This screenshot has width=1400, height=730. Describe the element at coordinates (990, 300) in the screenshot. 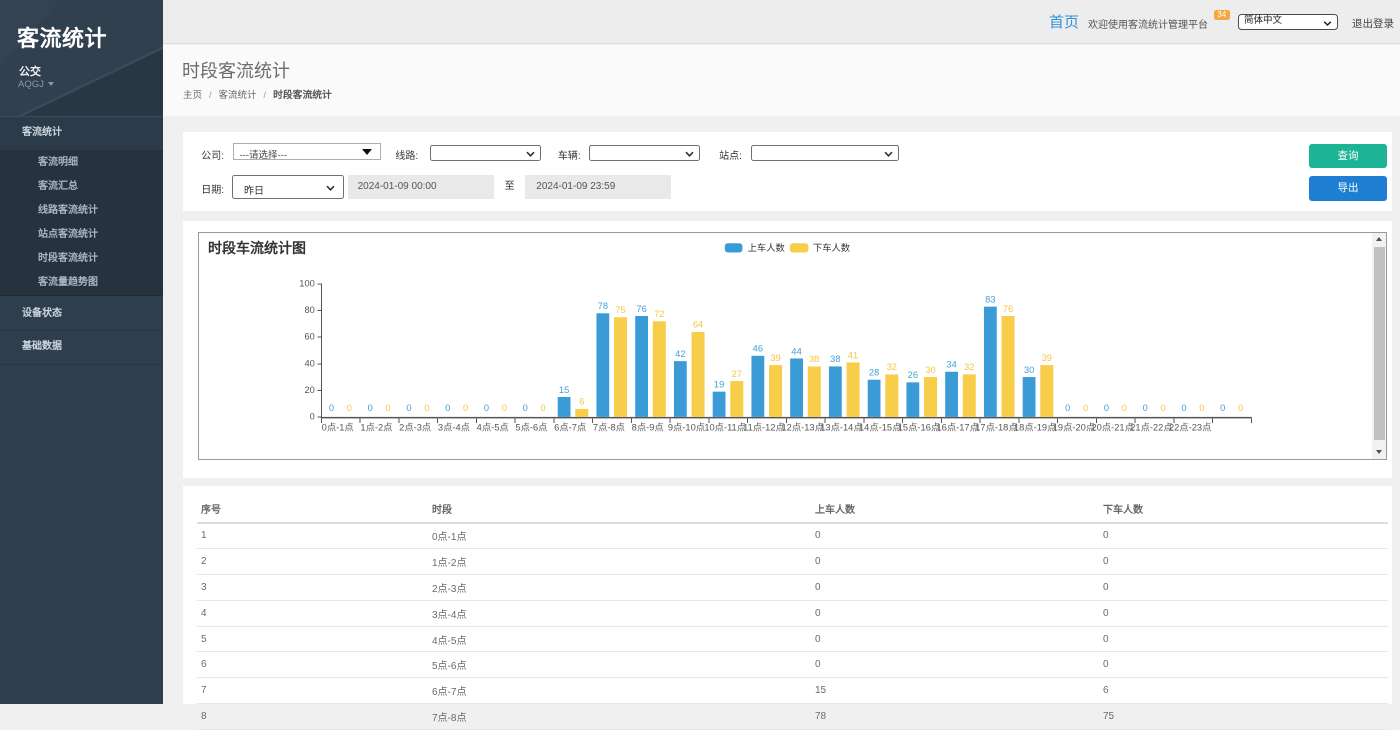

I see `svg-text: 83` at that location.